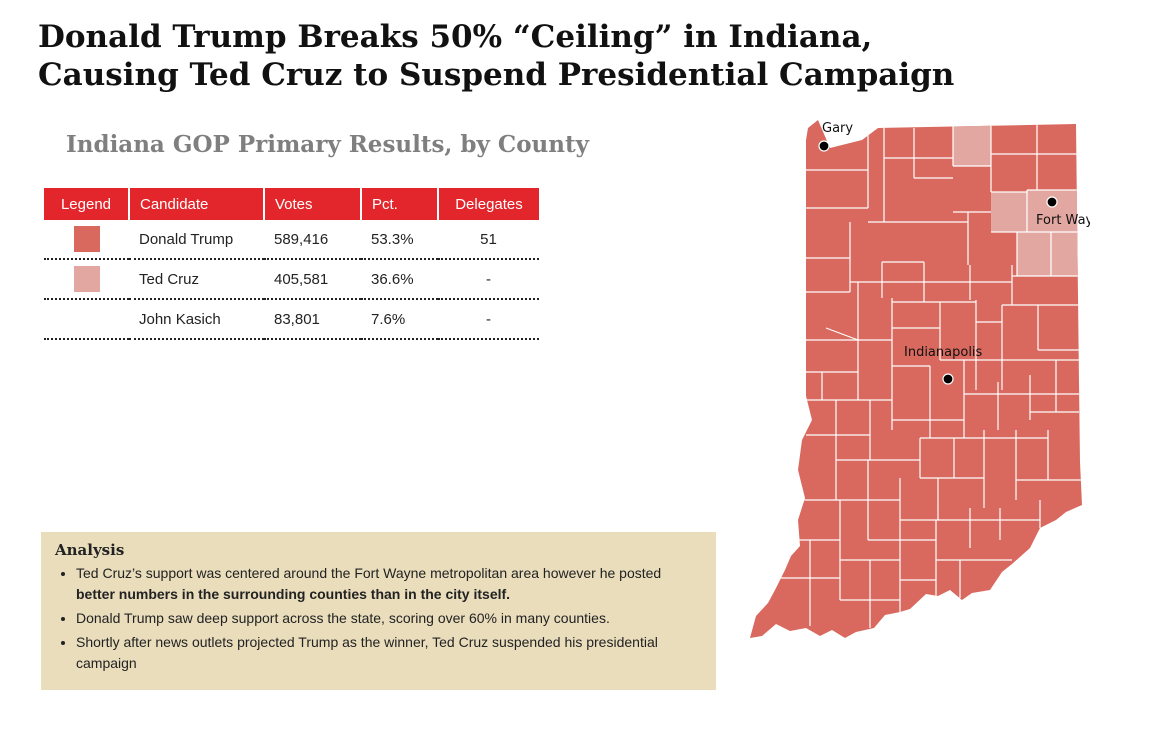  I want to click on vote-count: 83,801, so click(312, 319).